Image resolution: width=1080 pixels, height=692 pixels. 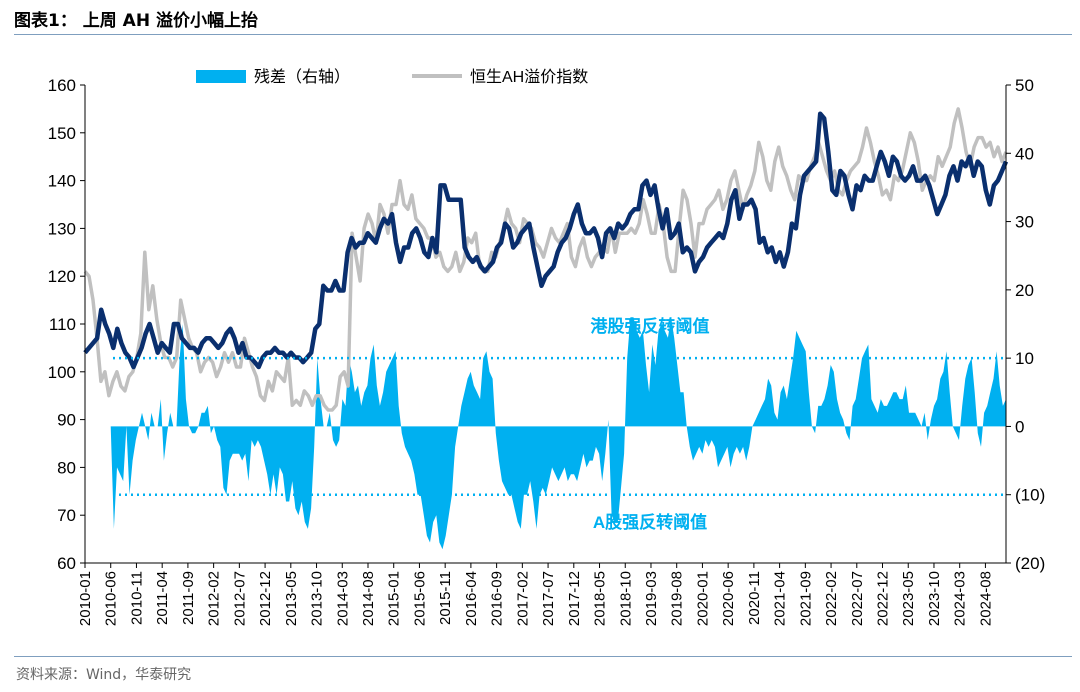 I want to click on legend-swatch-spread, so click(x=221, y=76).